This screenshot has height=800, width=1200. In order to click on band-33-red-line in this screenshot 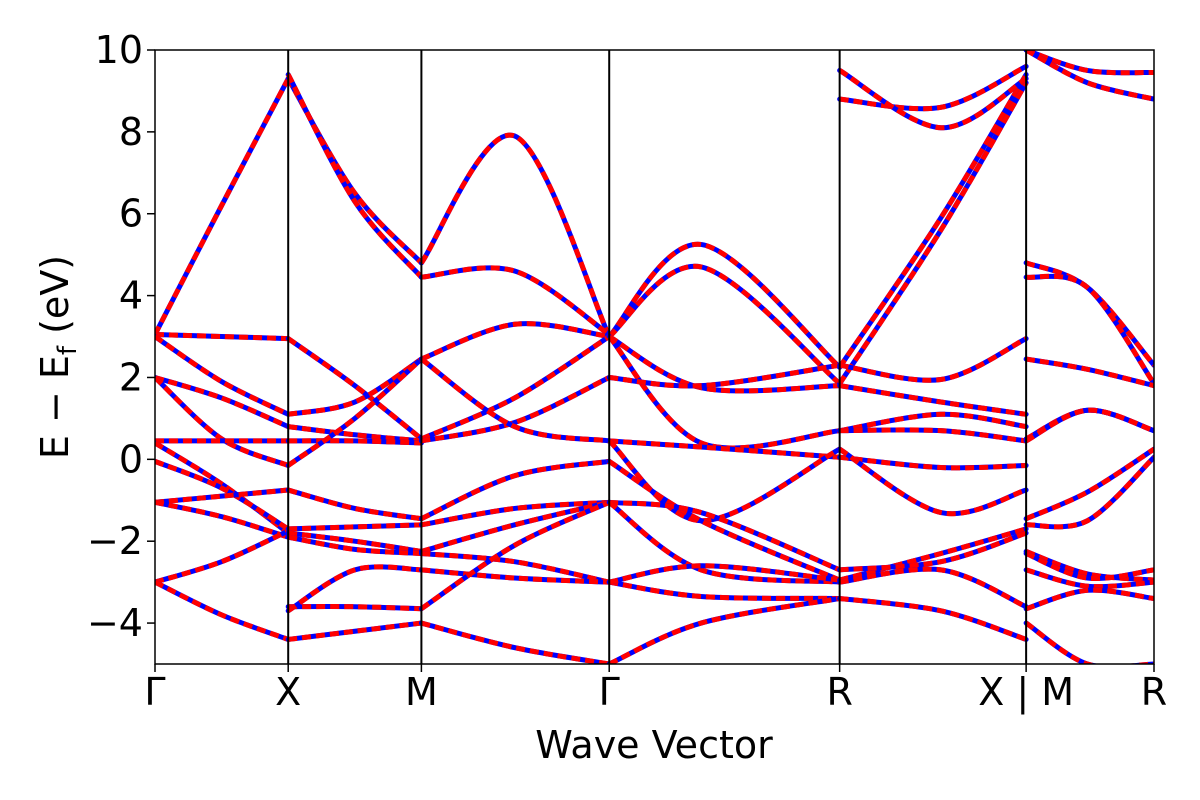, I will do `click(515, 513)`.